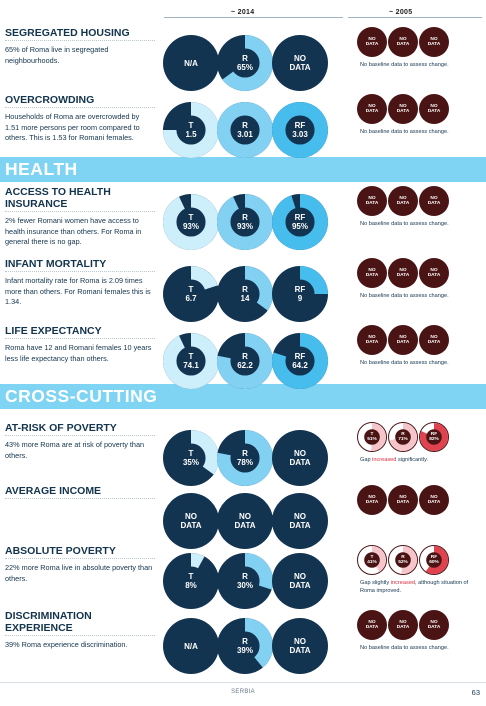 This screenshot has height=706, width=486. I want to click on current-circle-2: RF 95%, so click(300, 222).